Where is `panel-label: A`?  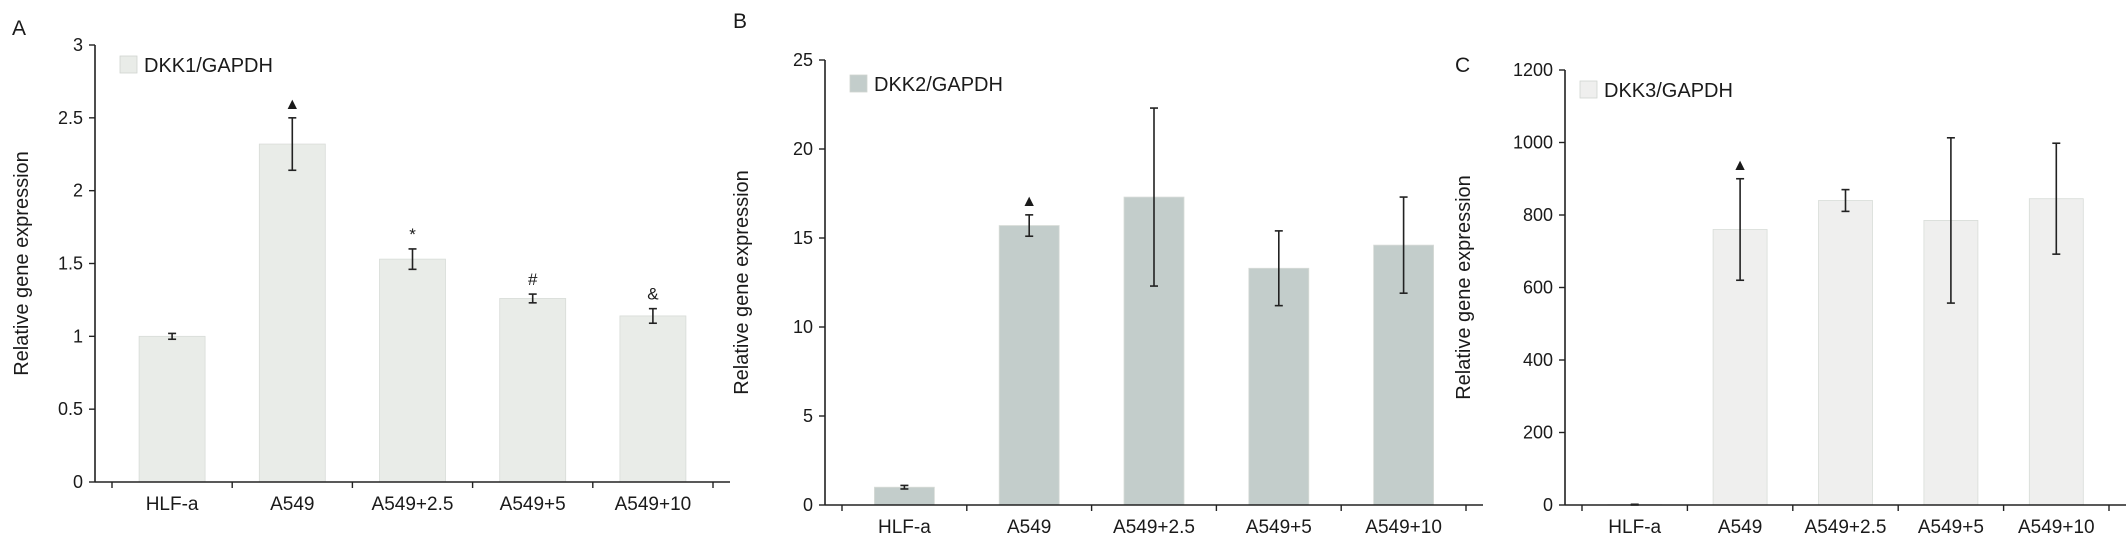
panel-label: A is located at coordinates (19, 28).